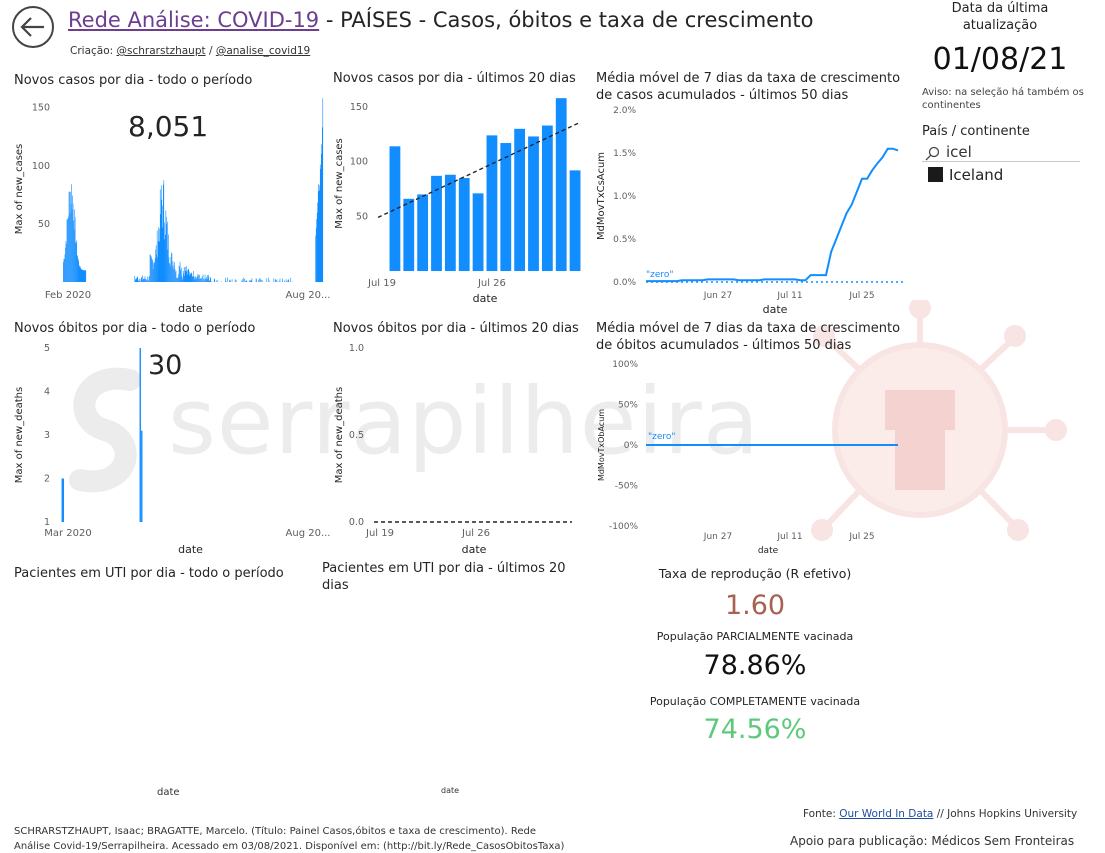 The width and height of the screenshot is (1105, 853). Describe the element at coordinates (47, 479) in the screenshot. I see `y-tick-label: 2` at that location.